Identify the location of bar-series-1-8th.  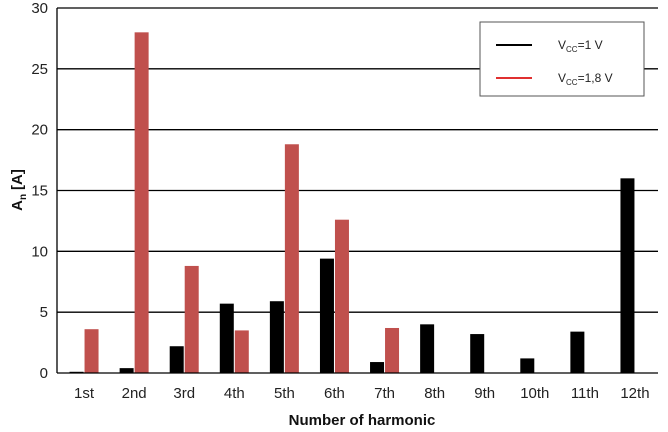
(427, 348).